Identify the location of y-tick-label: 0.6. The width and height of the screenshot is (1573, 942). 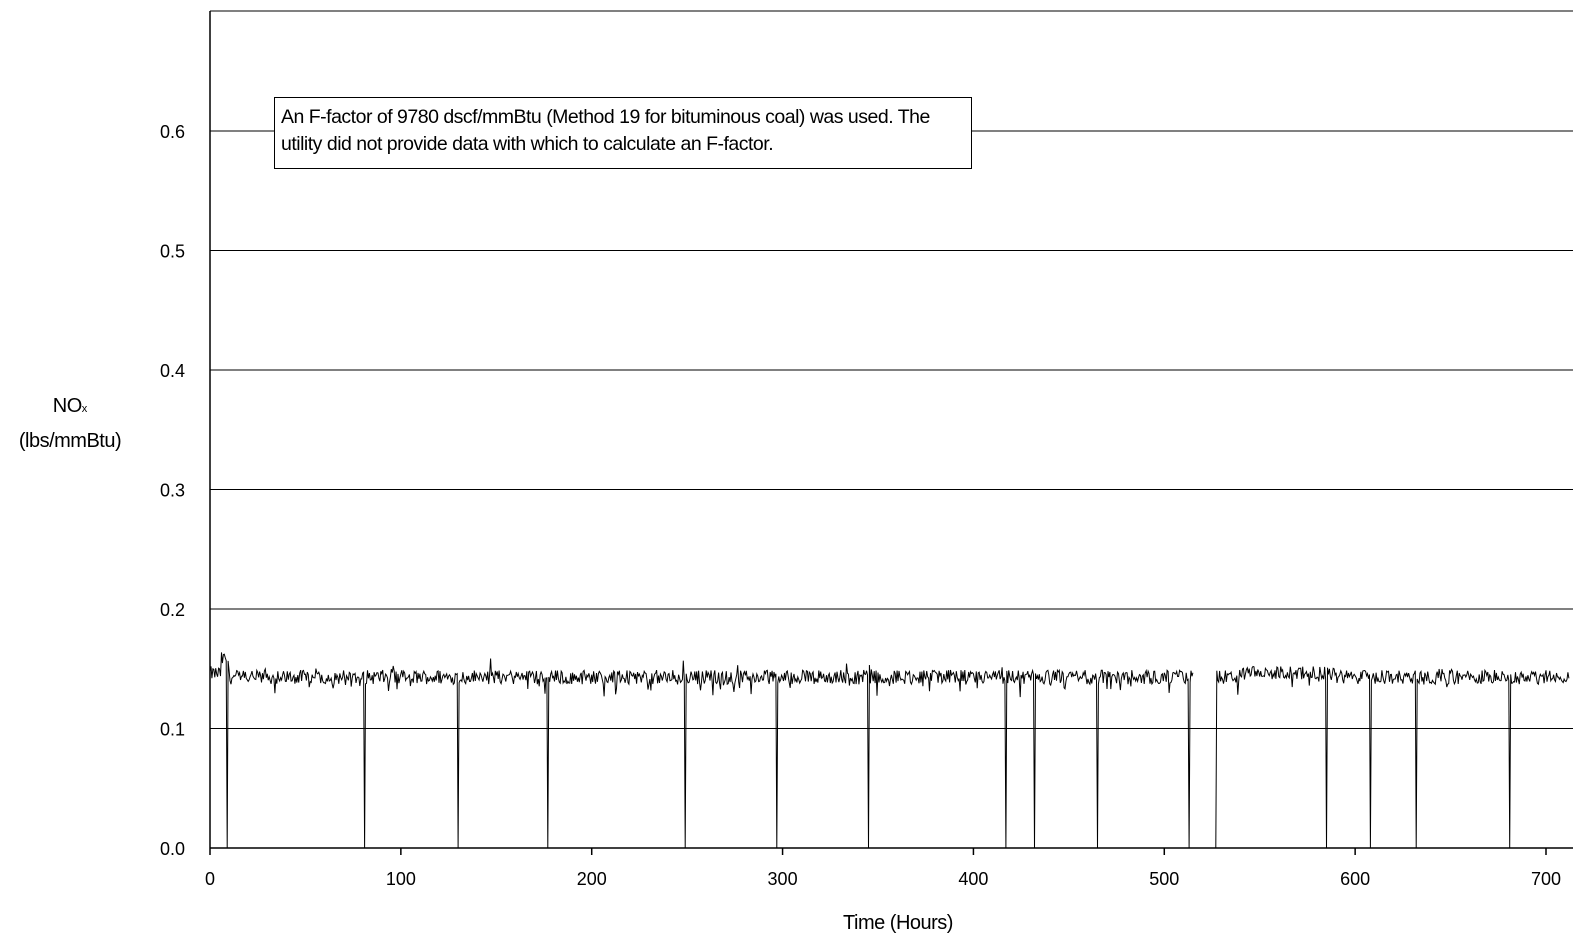
(172, 132).